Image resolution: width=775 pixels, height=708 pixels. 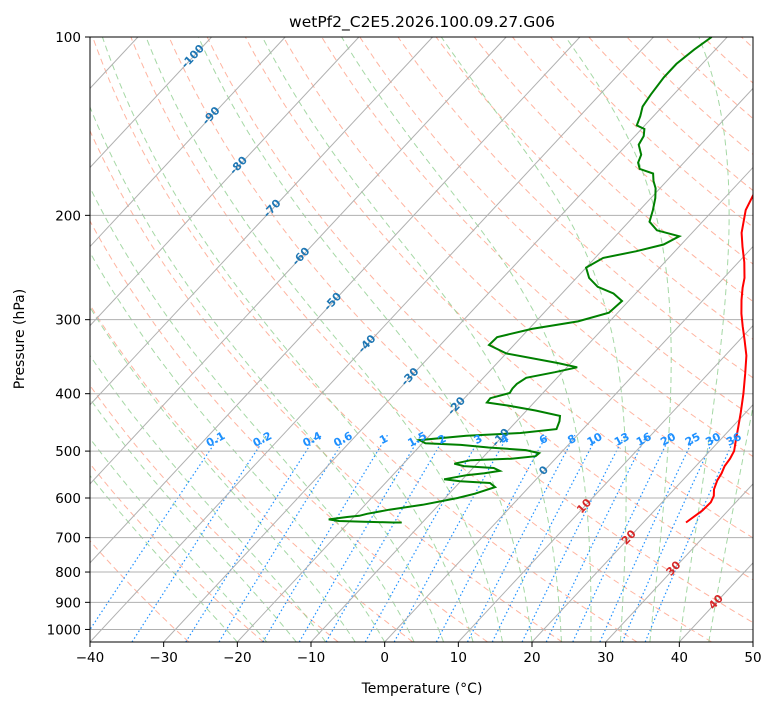 I want to click on y-tick-label: 800, so click(x=68, y=573).